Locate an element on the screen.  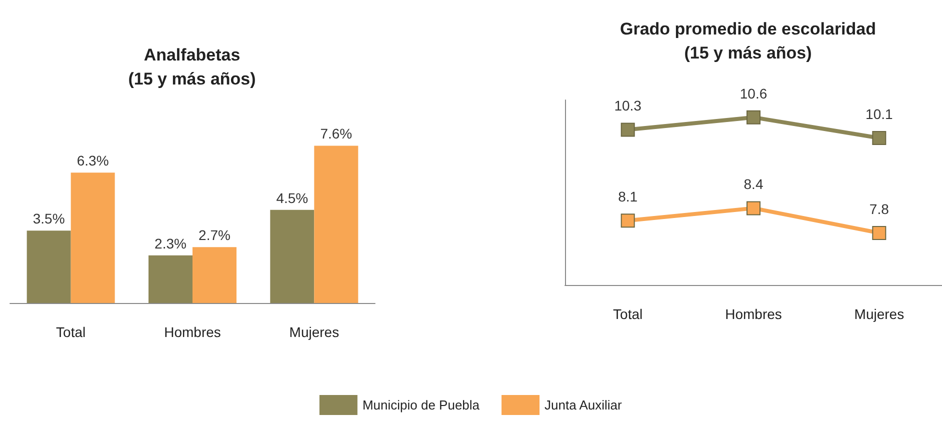
data-label: 10.1 is located at coordinates (880, 114).